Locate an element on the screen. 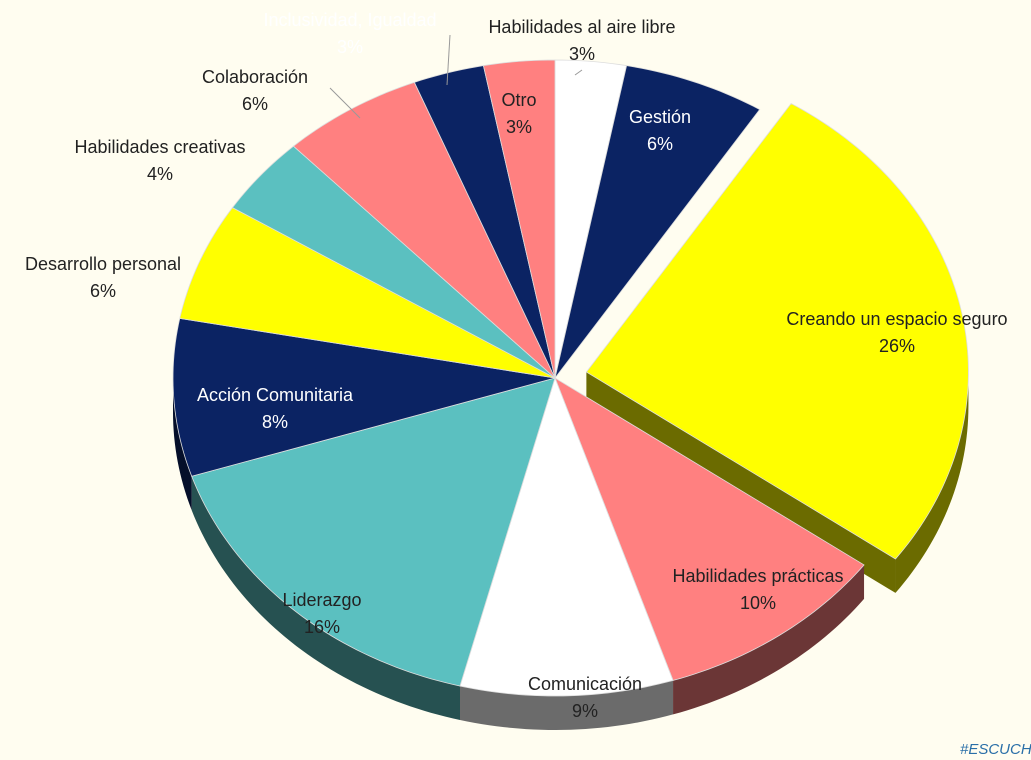  slice-label: Liderazgo is located at coordinates (321, 600).